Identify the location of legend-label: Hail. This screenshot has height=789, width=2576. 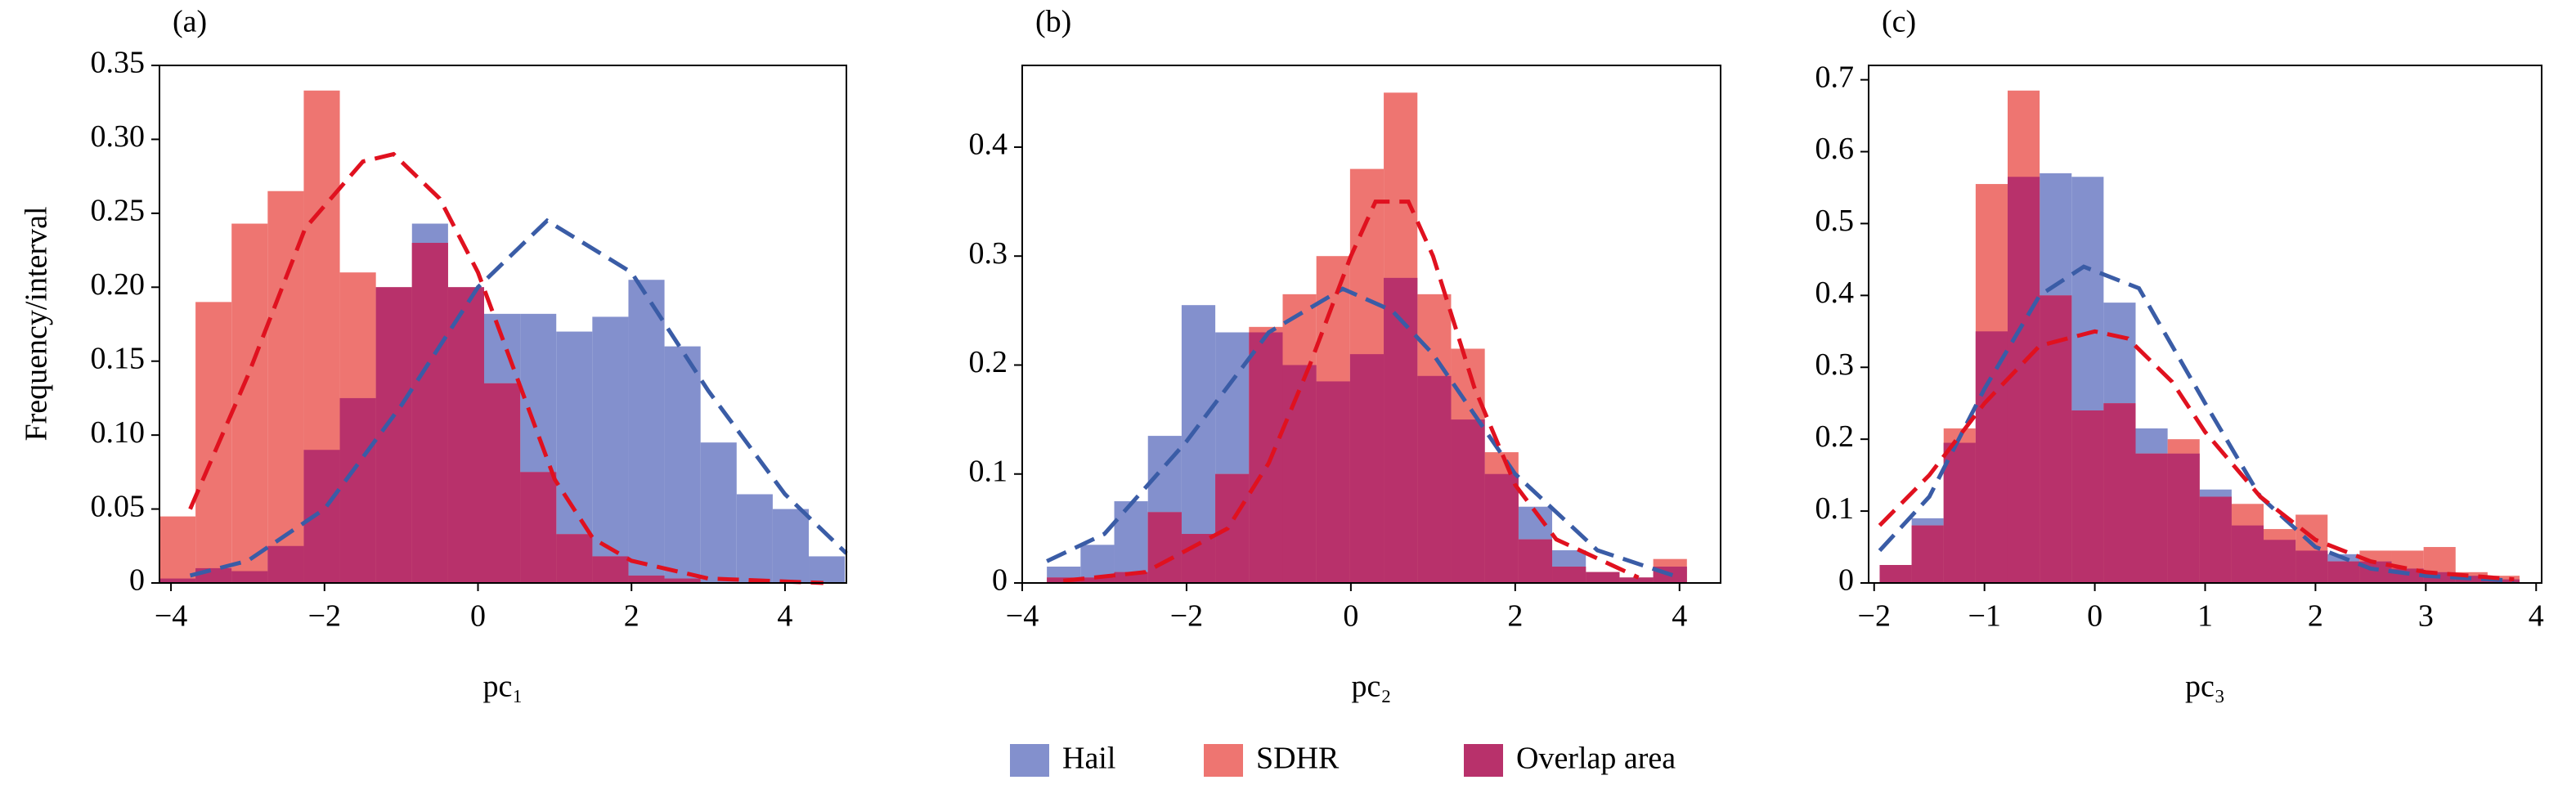
(1089, 759).